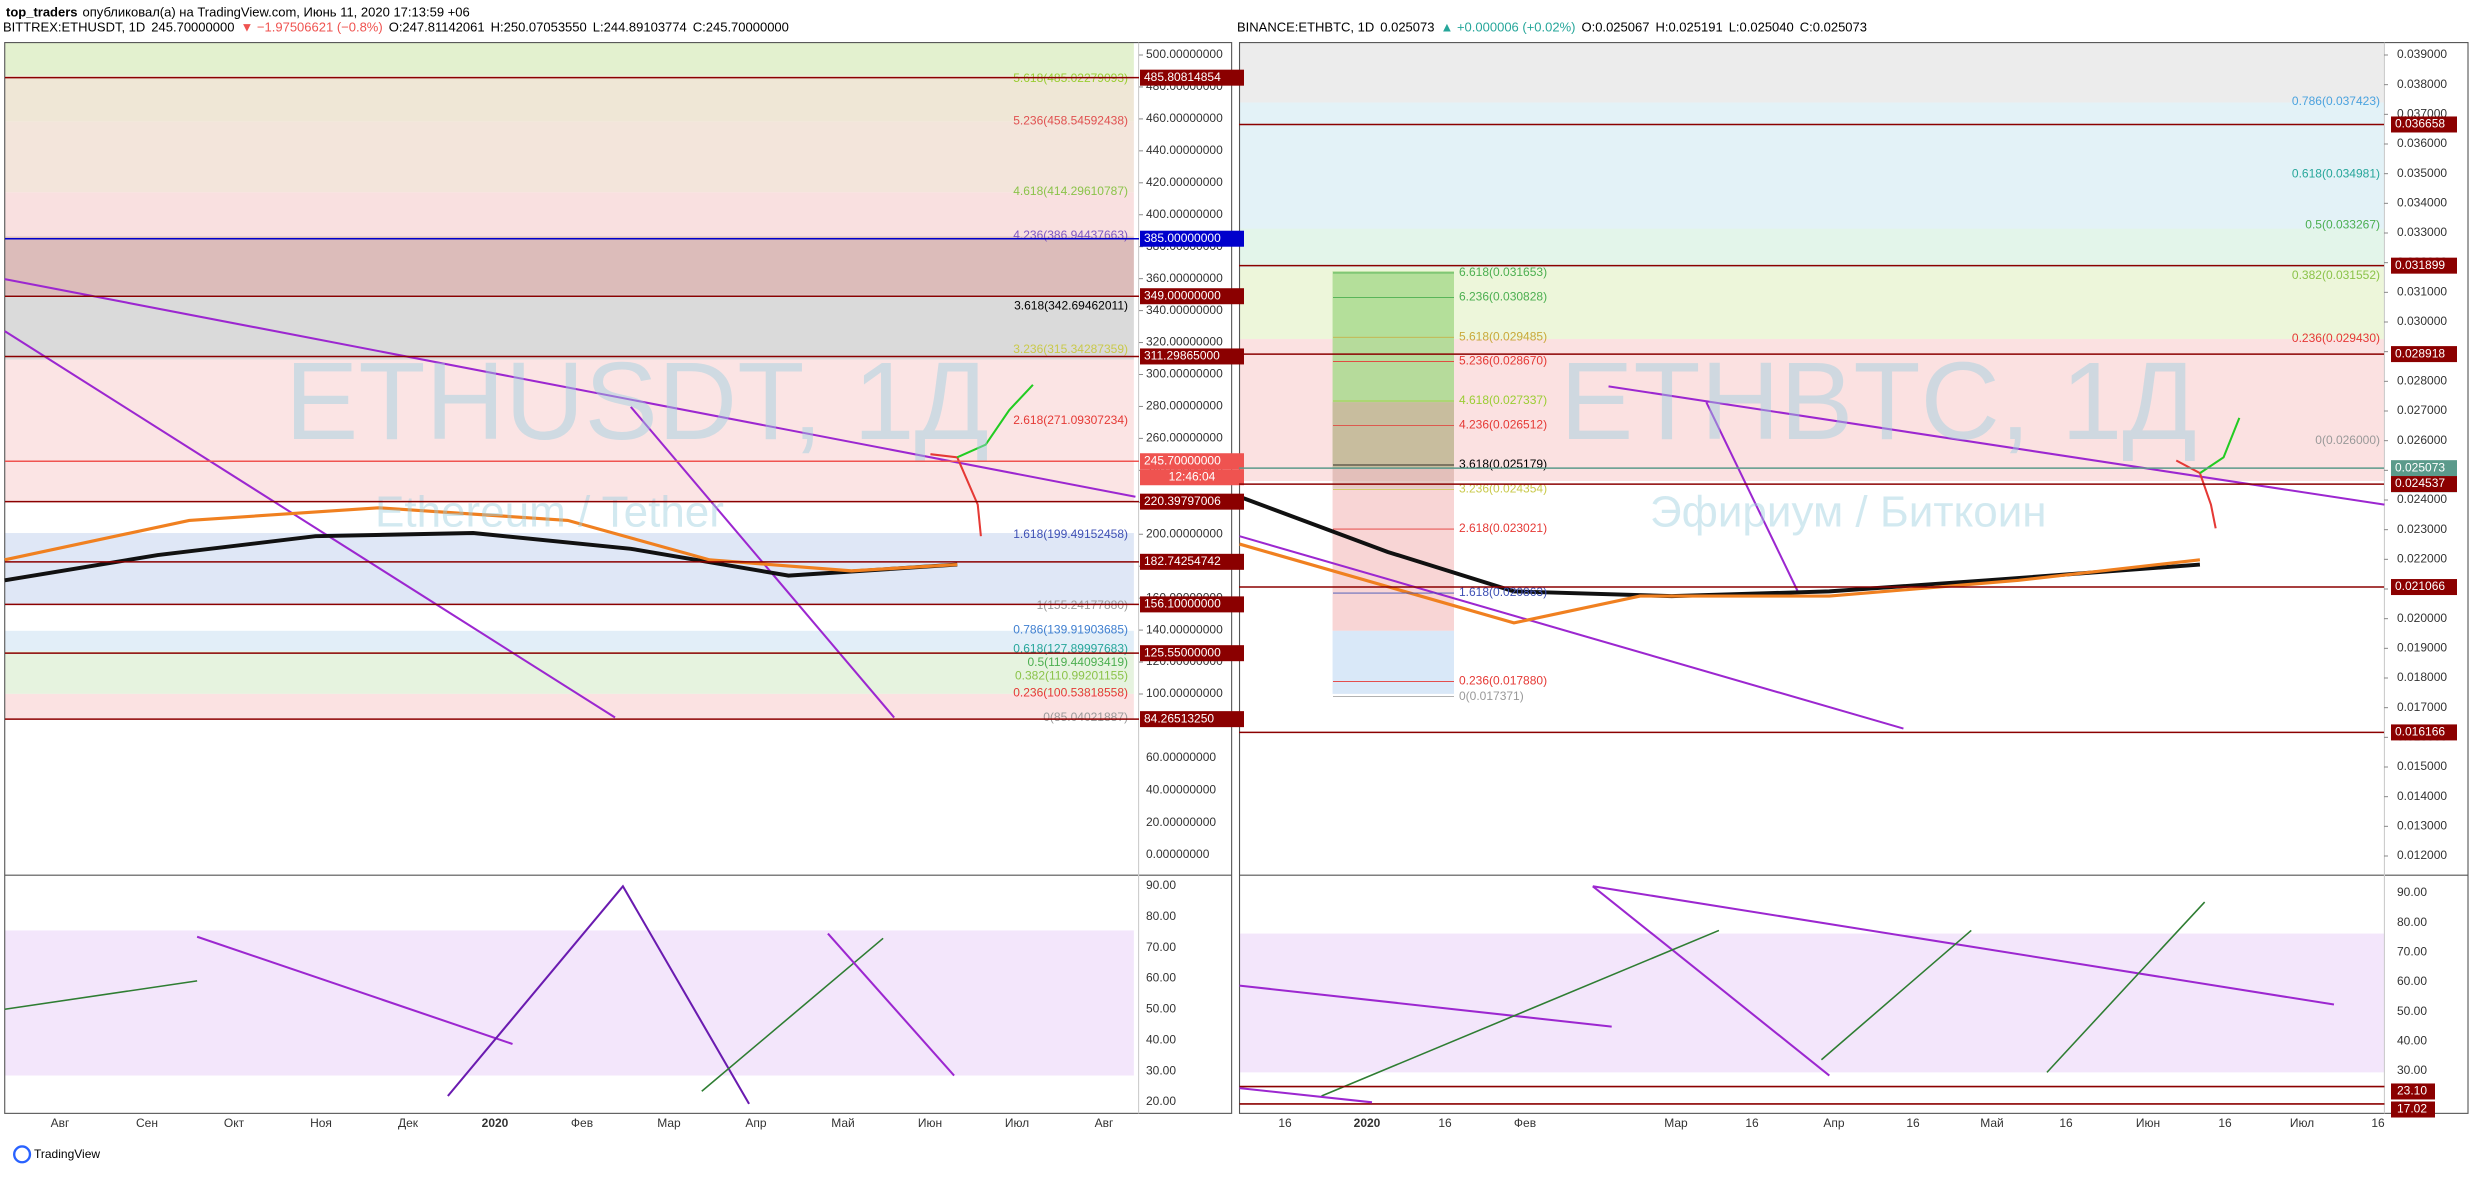  I want to click on price-axis-label: 0.017000, so click(2422, 707).